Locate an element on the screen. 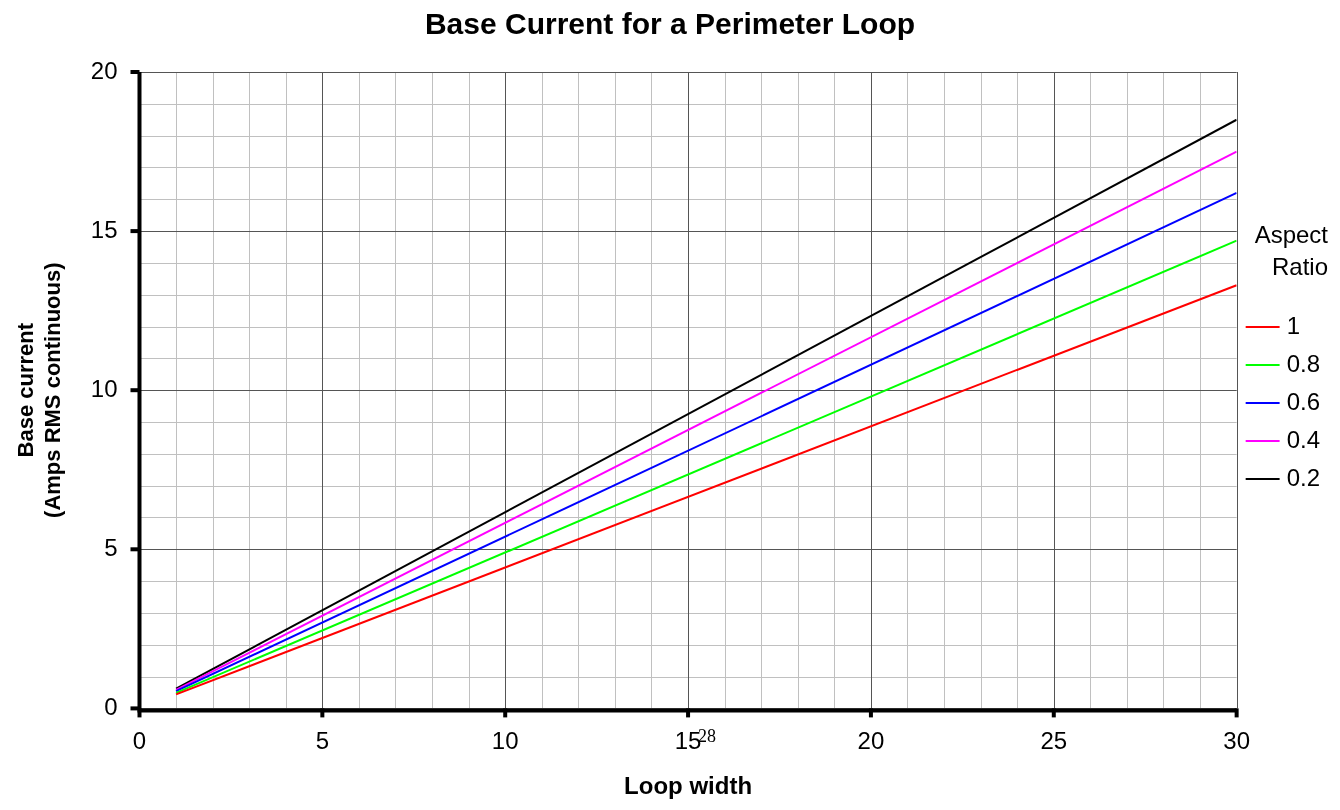 This screenshot has height=810, width=1340. x-axis-title: Loop width is located at coordinates (688, 786).